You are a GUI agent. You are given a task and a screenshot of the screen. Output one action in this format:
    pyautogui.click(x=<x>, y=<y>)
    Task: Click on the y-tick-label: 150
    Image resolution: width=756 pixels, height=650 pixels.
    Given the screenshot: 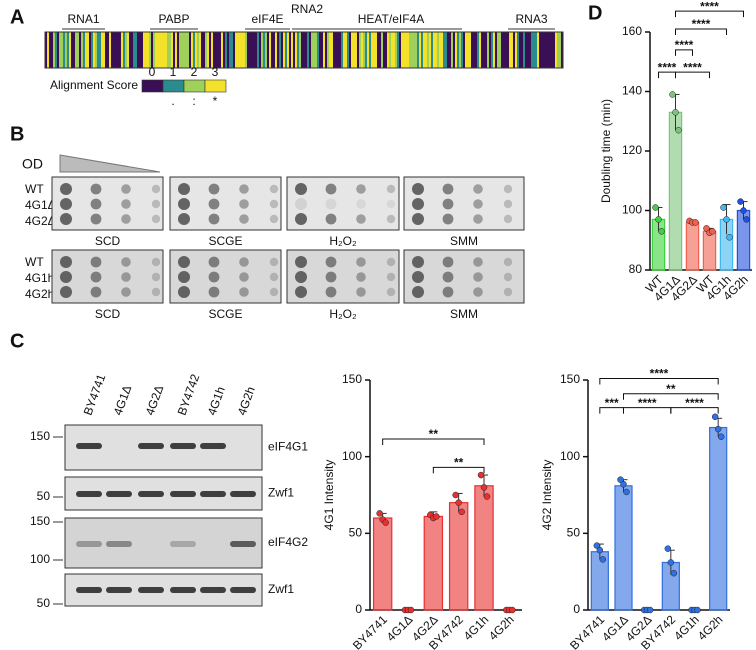 What is the action you would take?
    pyautogui.click(x=570, y=379)
    